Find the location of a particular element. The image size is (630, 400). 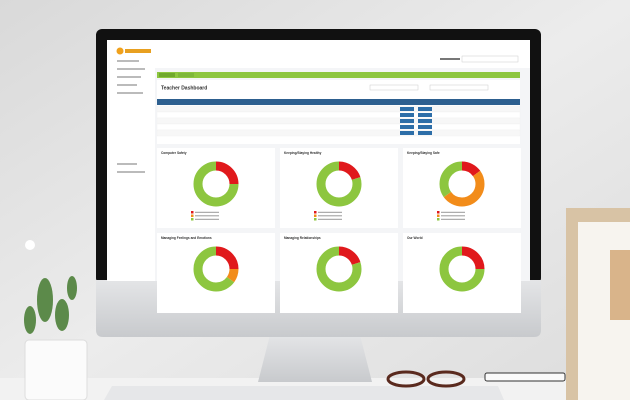

card-title: Our World is located at coordinates (415, 238).